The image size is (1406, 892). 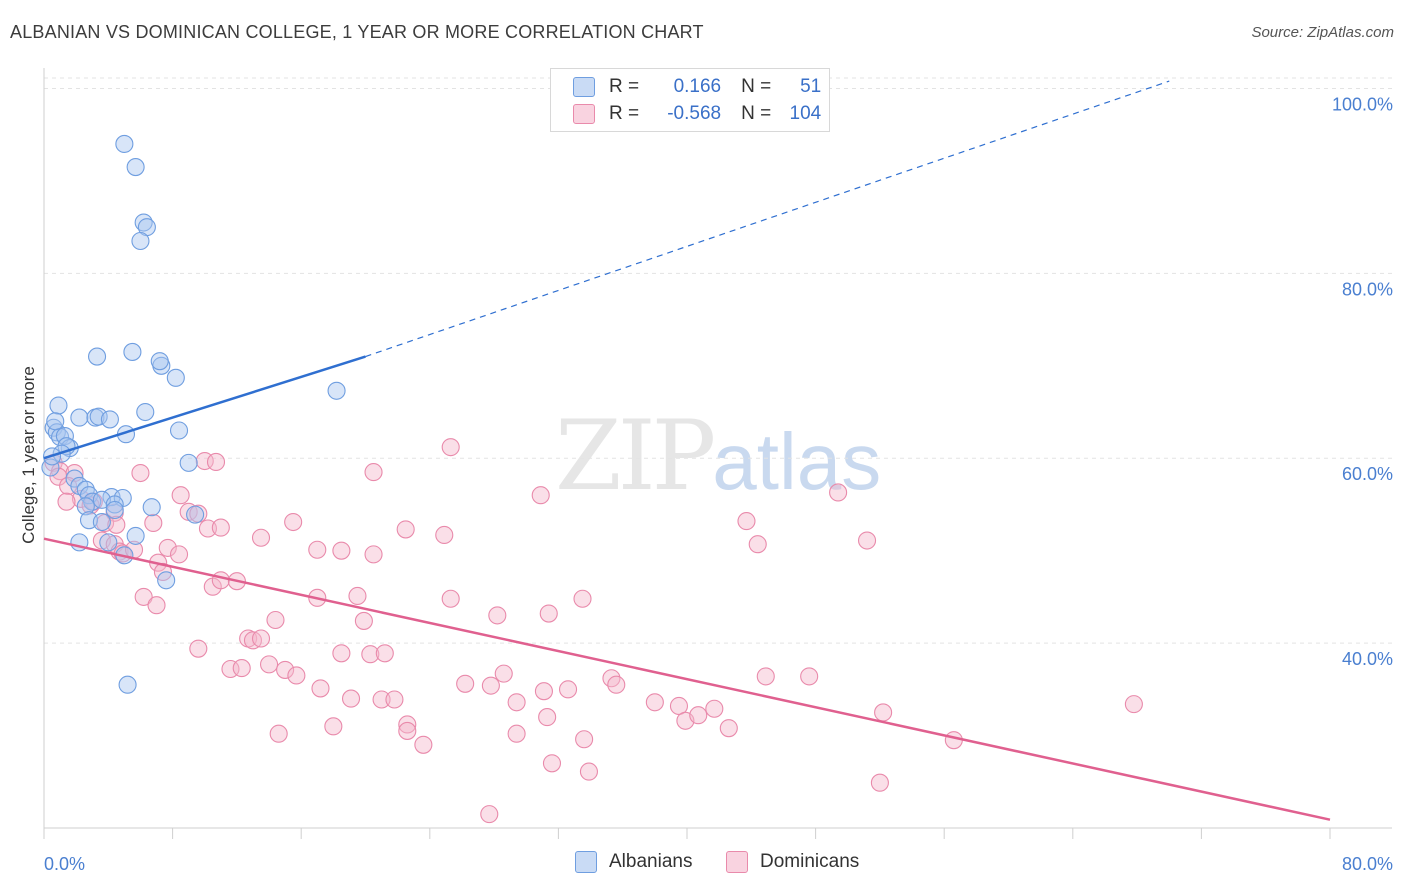 I want to click on legend-r-label: R =, so click(x=624, y=113).